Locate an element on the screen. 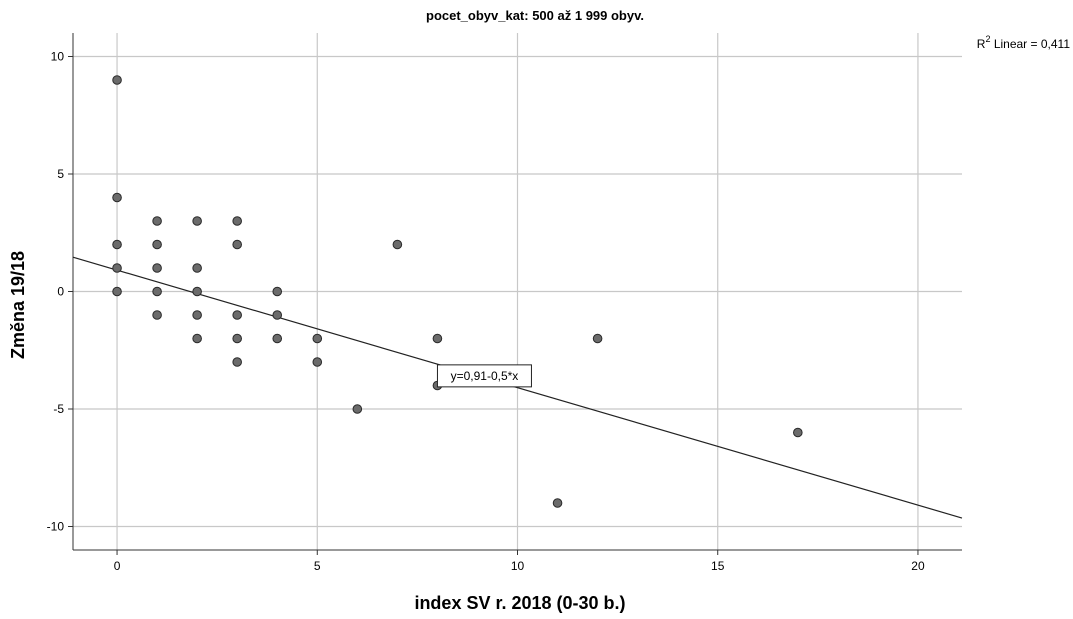  x-axis-title: index SV r. 2018 (0-30 b.) is located at coordinates (519, 603).